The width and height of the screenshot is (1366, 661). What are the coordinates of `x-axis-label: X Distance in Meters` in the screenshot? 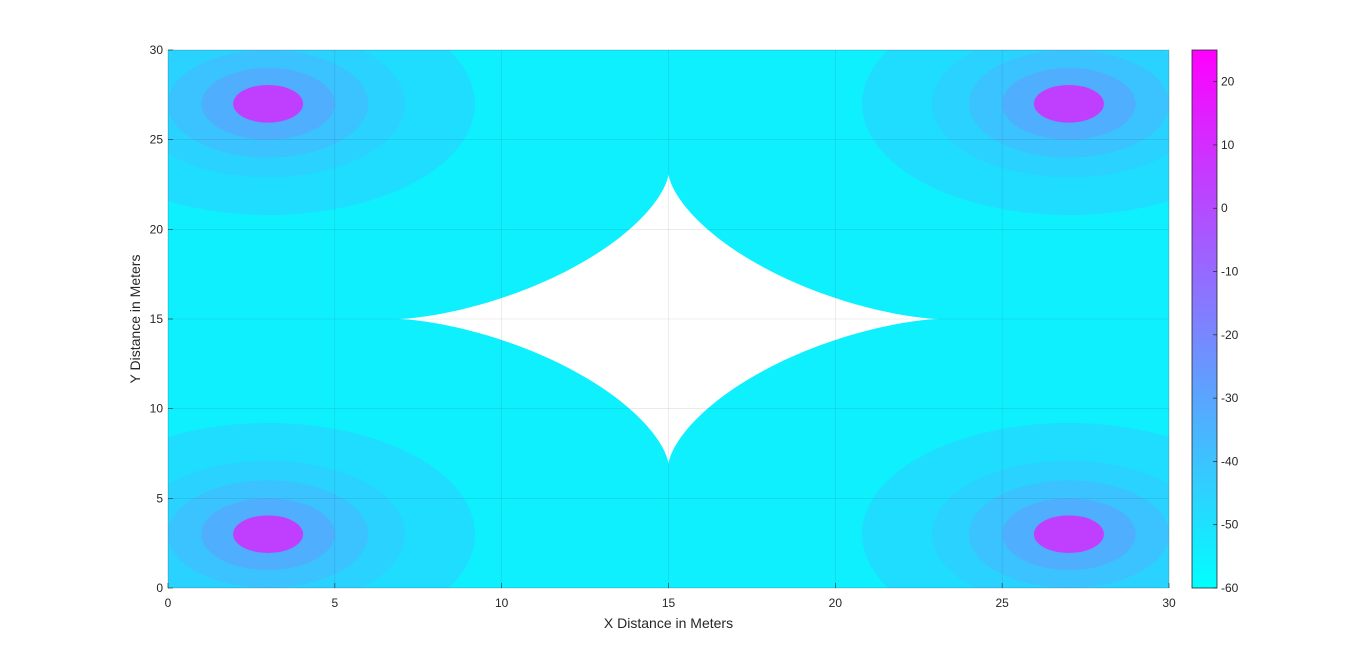 It's located at (668, 623).